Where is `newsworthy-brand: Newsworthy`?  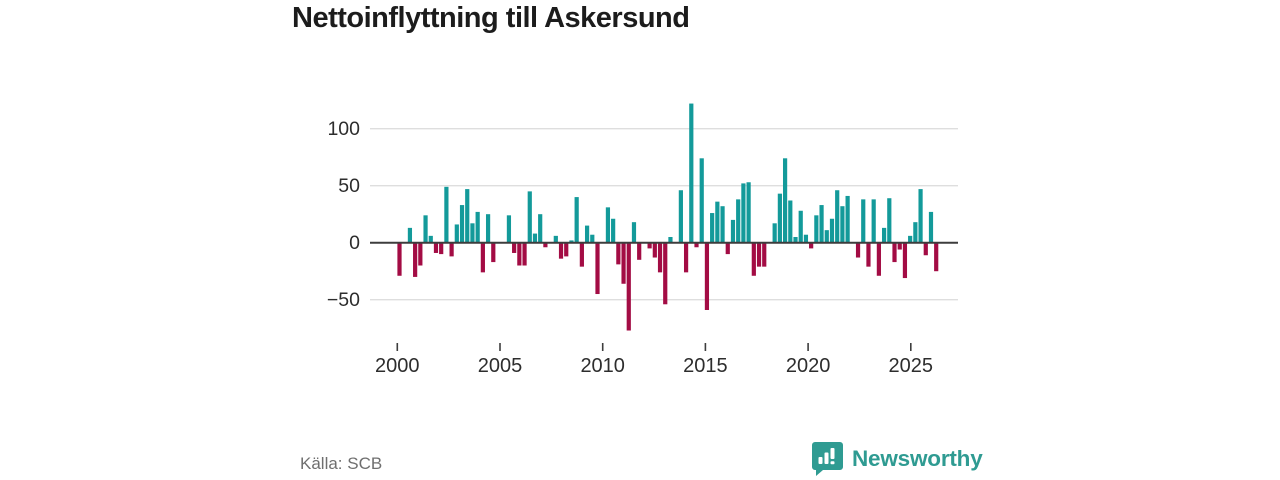 newsworthy-brand: Newsworthy is located at coordinates (897, 459).